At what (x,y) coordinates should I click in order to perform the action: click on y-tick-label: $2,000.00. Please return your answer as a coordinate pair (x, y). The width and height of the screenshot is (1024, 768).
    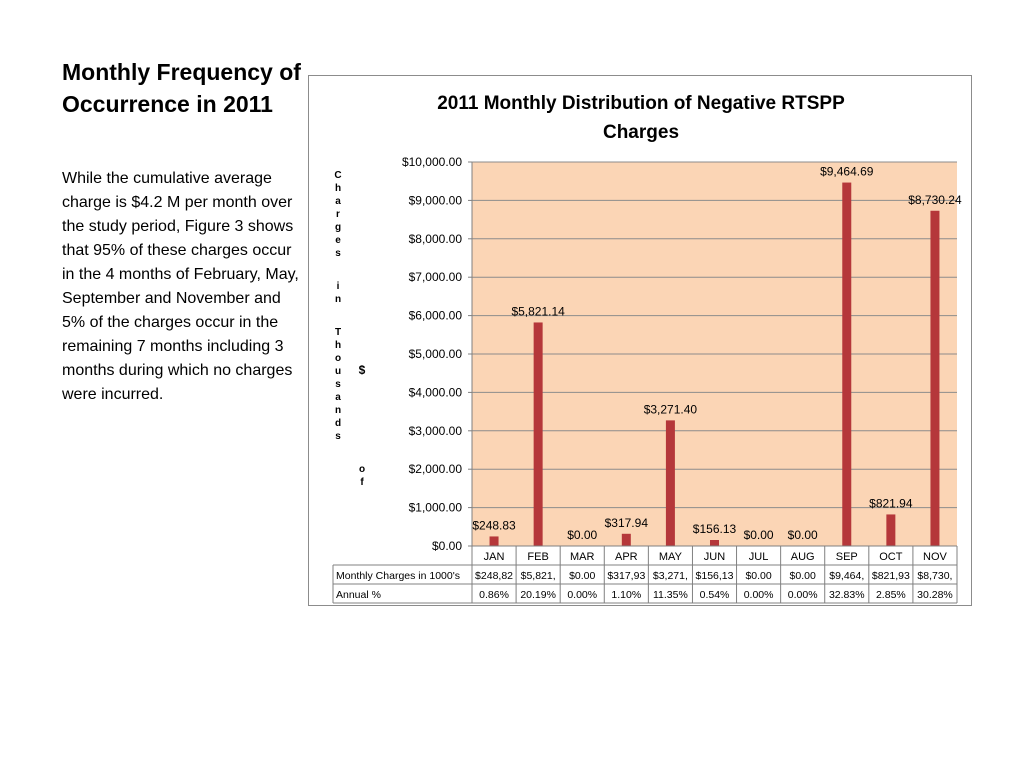
    Looking at the image, I should click on (436, 469).